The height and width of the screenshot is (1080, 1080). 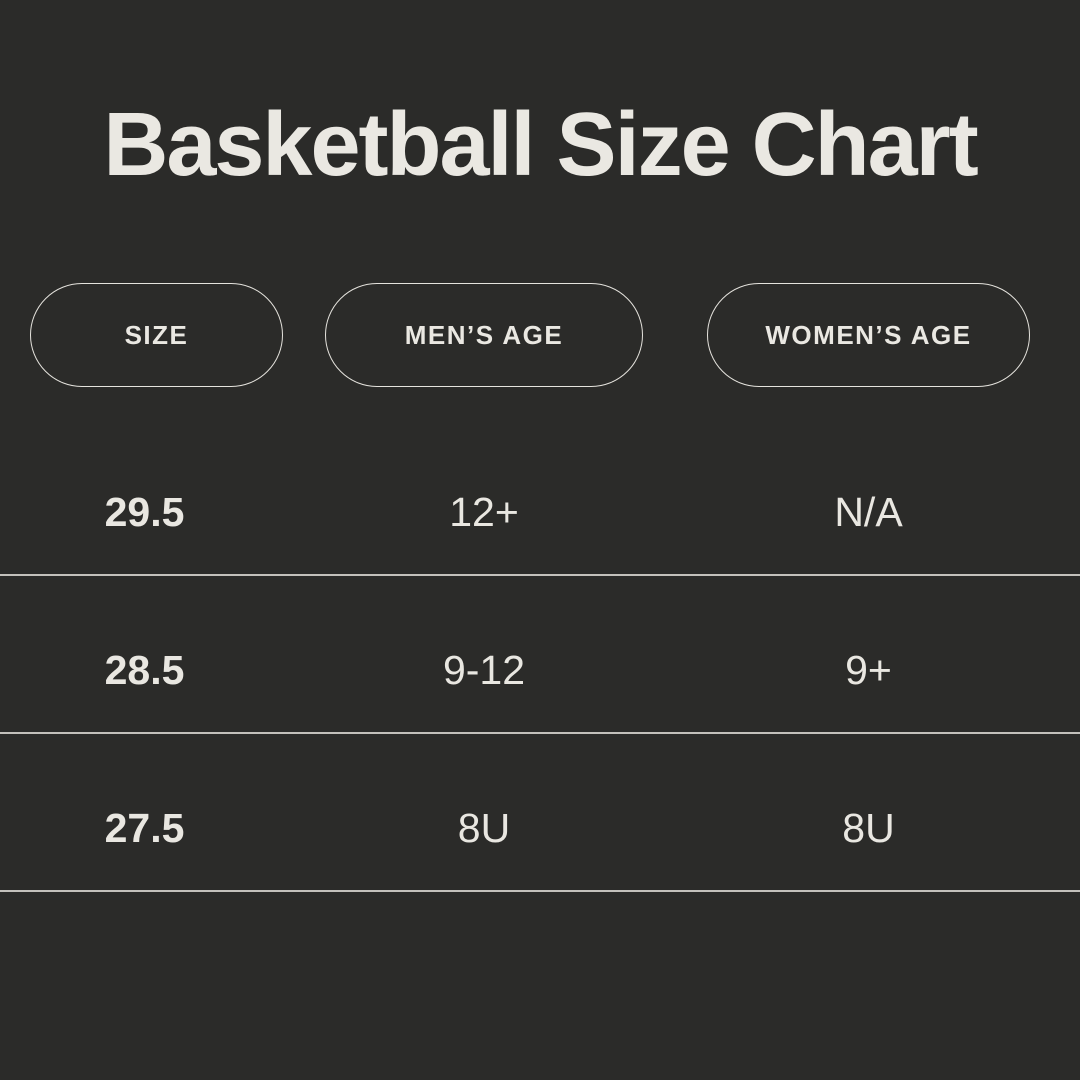 I want to click on cell-size: 29.5, so click(x=144, y=512).